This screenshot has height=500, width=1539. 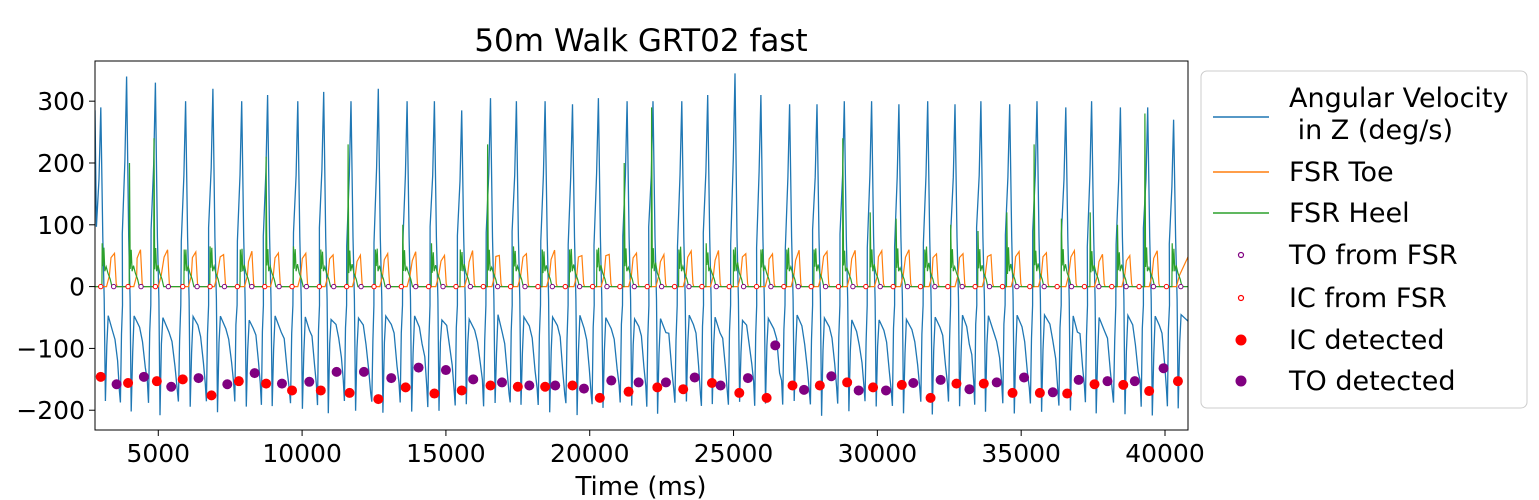 I want to click on x-axis: 5000 10000 15000 20000 25000 30000 35000 40000, so click(x=665, y=449).